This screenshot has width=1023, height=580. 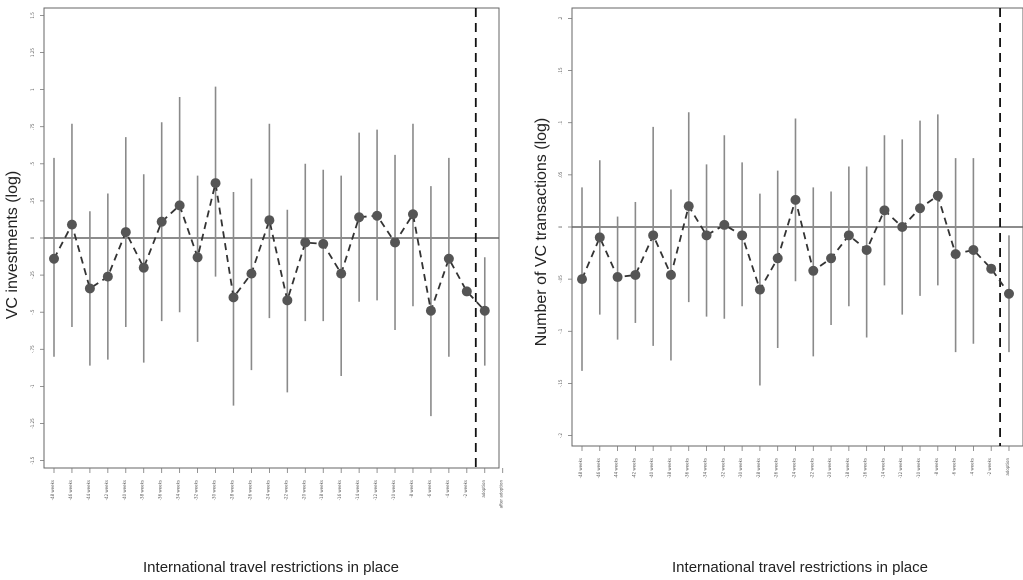 I want to click on right-x-tick-label: -34 weeks, so click(x=705, y=468).